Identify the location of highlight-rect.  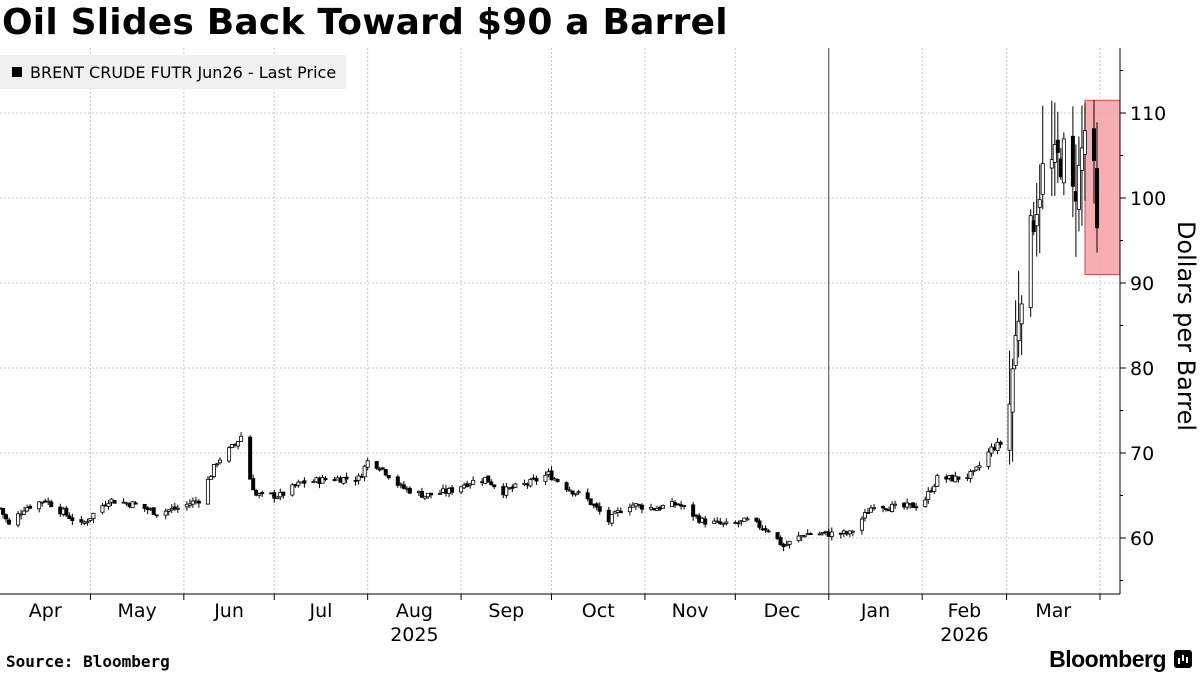
(1102, 187).